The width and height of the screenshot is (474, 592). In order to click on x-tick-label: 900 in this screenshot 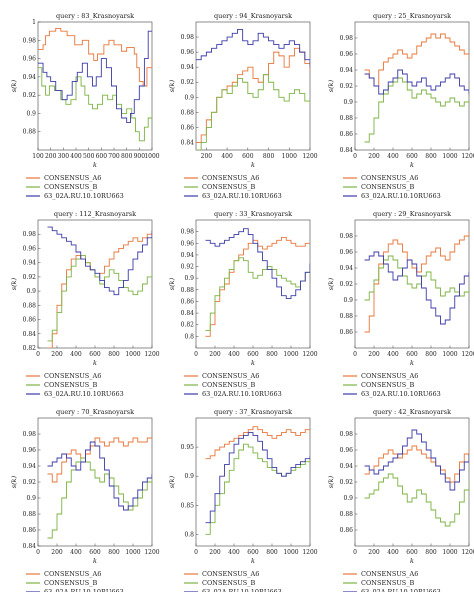, I will do `click(140, 156)`.